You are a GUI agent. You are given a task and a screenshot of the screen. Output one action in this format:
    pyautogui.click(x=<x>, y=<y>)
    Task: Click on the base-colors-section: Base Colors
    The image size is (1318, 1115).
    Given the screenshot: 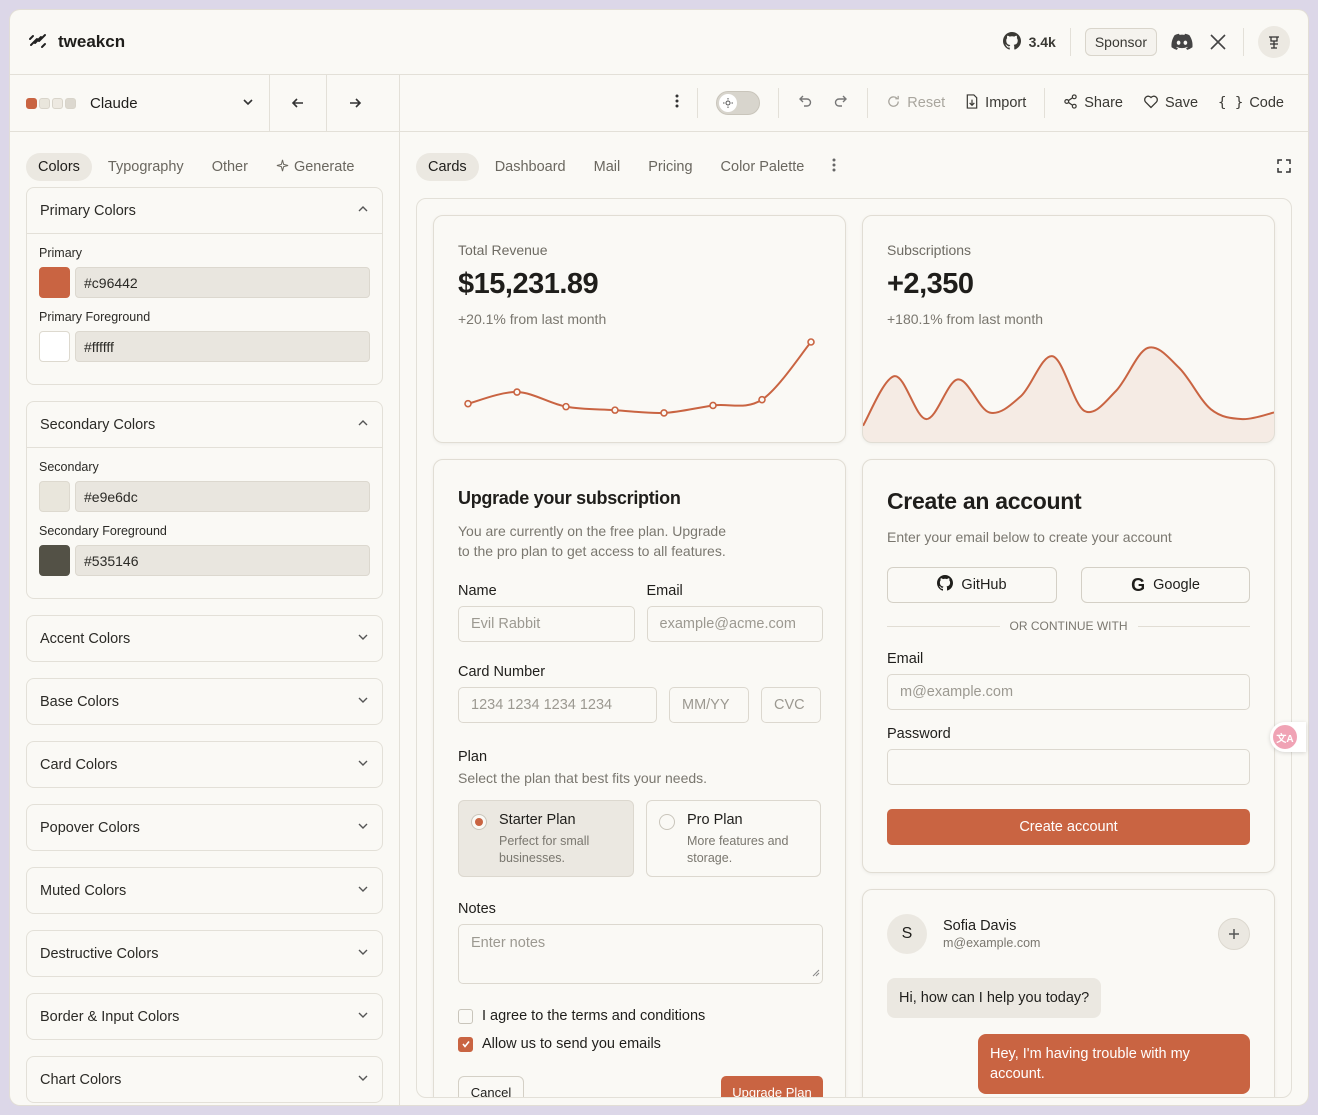 What is the action you would take?
    pyautogui.click(x=204, y=701)
    